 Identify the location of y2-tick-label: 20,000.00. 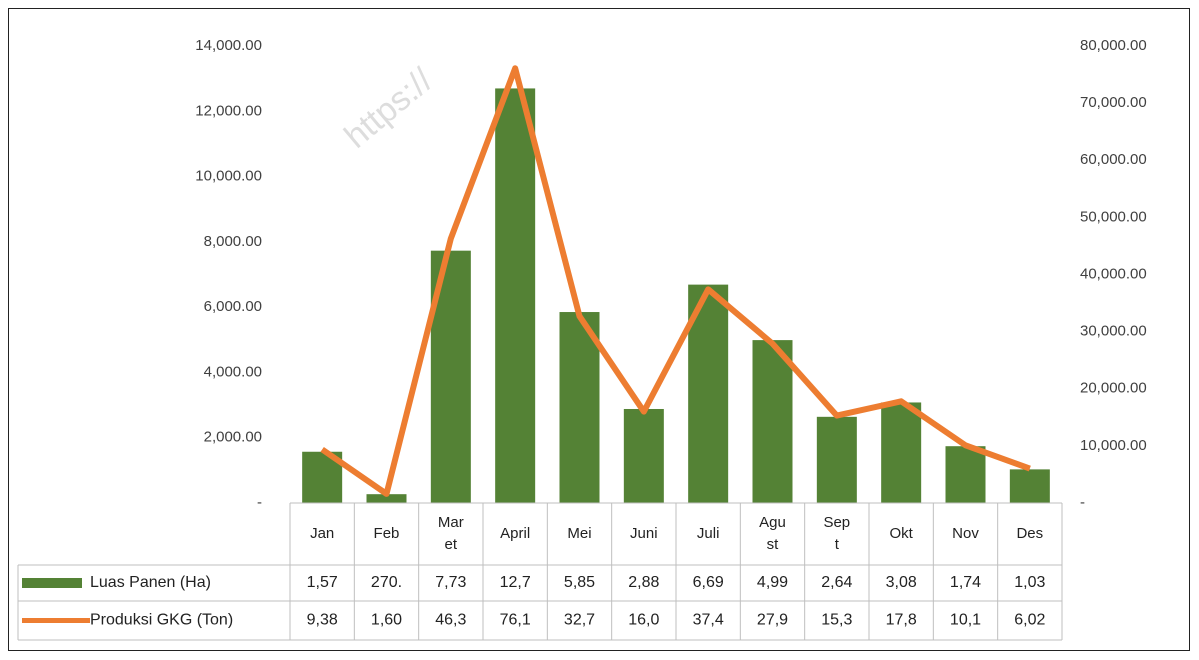
(1113, 388).